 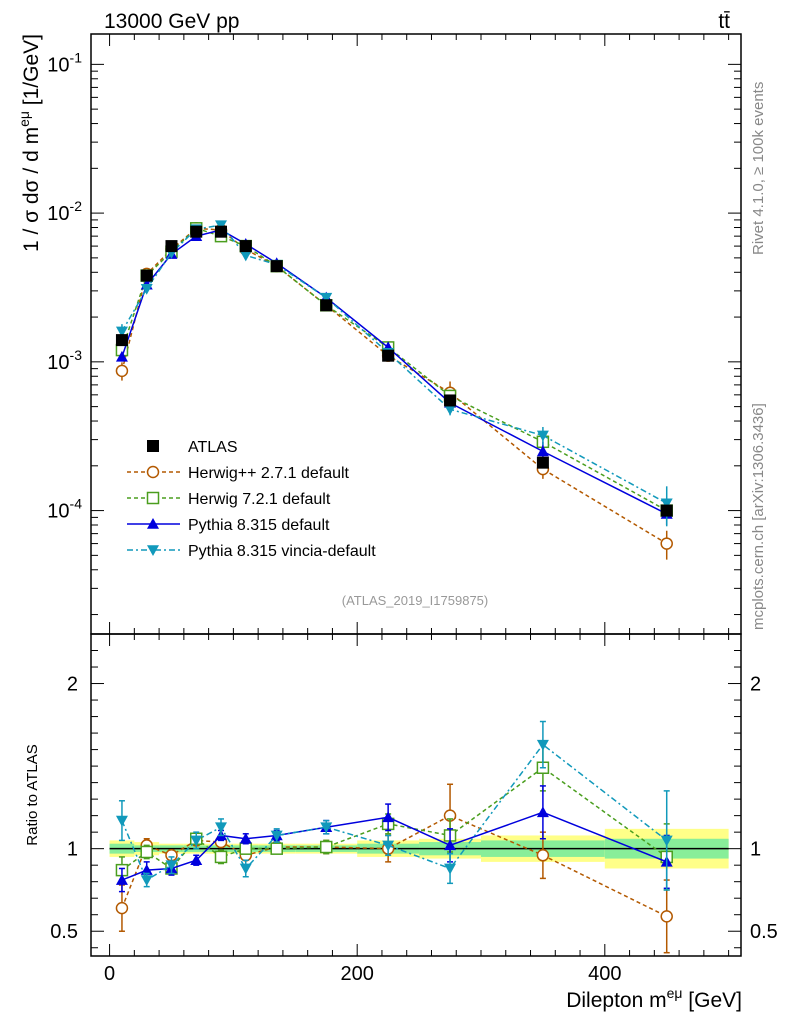 I want to click on side-rivet-label: Rivet 4.1.0, ≥ 100k events, so click(x=758, y=168).